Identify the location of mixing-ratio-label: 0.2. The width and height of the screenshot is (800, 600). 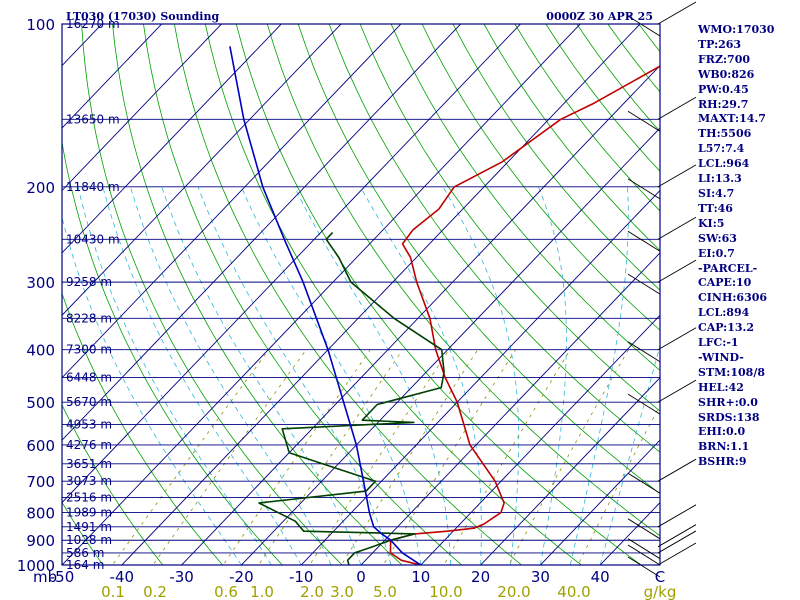
(155, 591).